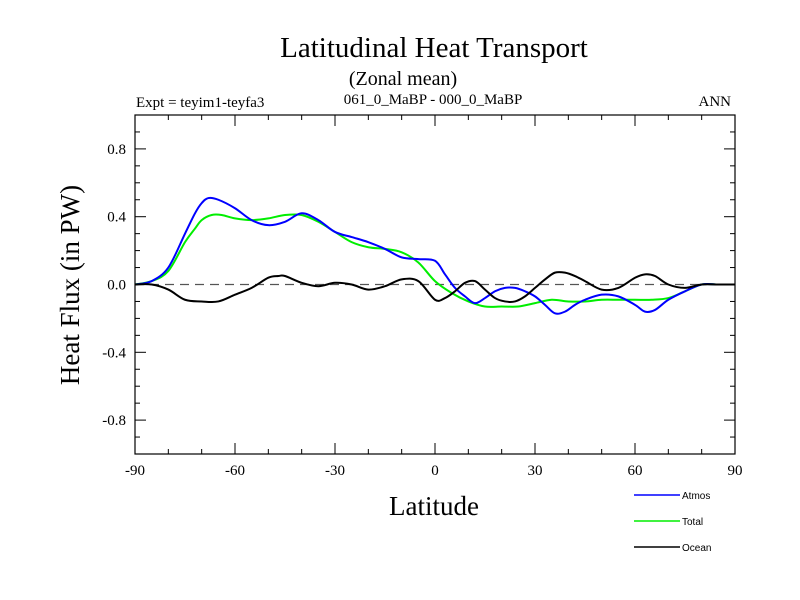  Describe the element at coordinates (114, 421) in the screenshot. I see `y-tick-label: -0.8` at that location.